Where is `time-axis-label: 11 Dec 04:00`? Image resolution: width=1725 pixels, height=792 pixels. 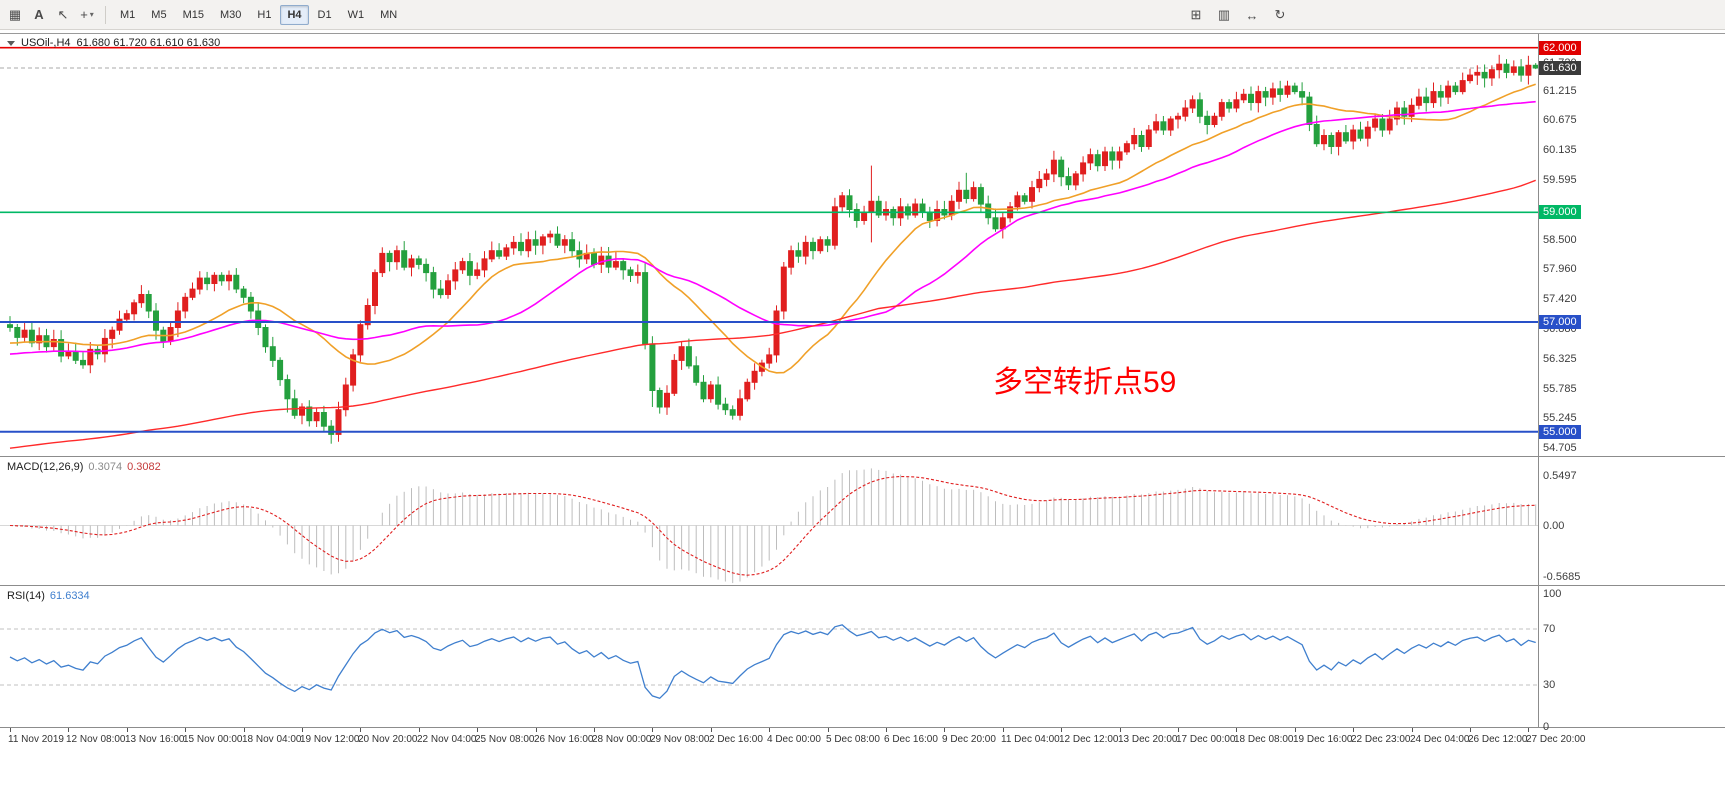 time-axis-label: 11 Dec 04:00 is located at coordinates (1030, 739).